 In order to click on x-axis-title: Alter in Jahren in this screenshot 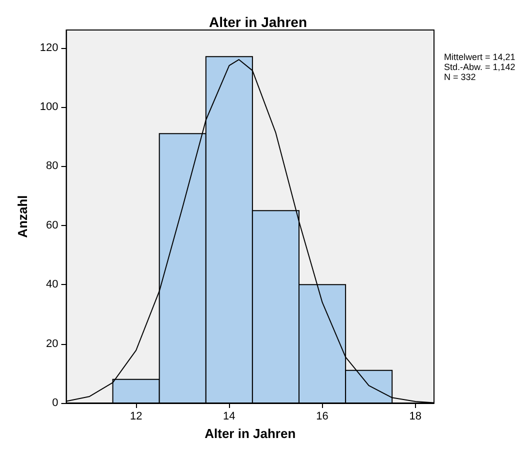, I will do `click(250, 433)`.